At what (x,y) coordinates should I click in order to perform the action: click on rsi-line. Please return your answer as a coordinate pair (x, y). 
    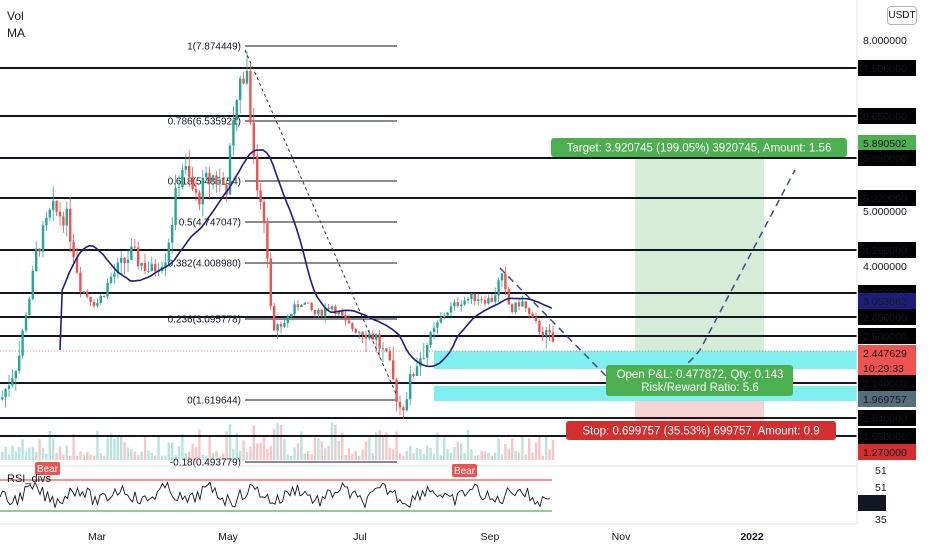
    Looking at the image, I should click on (275, 495).